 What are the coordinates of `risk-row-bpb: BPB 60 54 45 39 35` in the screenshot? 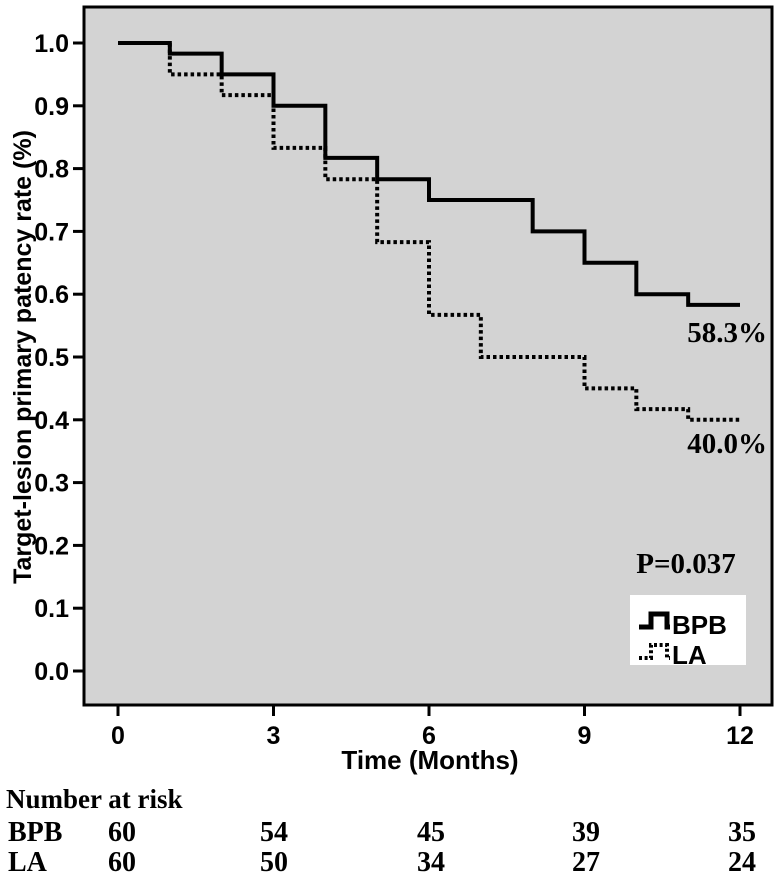 It's located at (390, 834).